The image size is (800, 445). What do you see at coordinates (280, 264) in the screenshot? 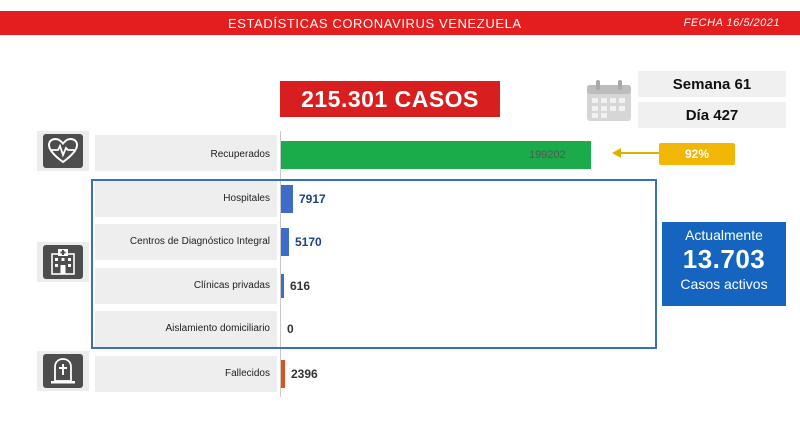
I see `chart-axis` at bounding box center [280, 264].